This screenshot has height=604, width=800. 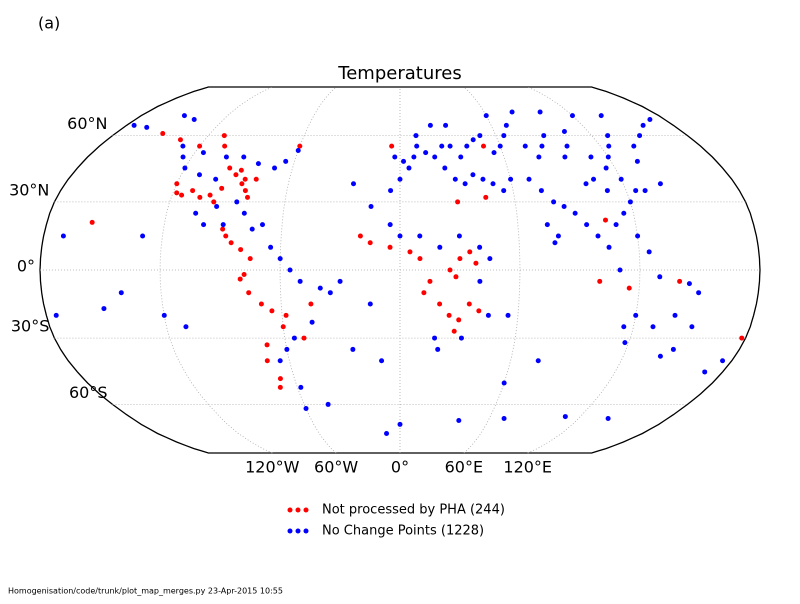 What do you see at coordinates (272, 466) in the screenshot?
I see `lon-label: 120°W` at bounding box center [272, 466].